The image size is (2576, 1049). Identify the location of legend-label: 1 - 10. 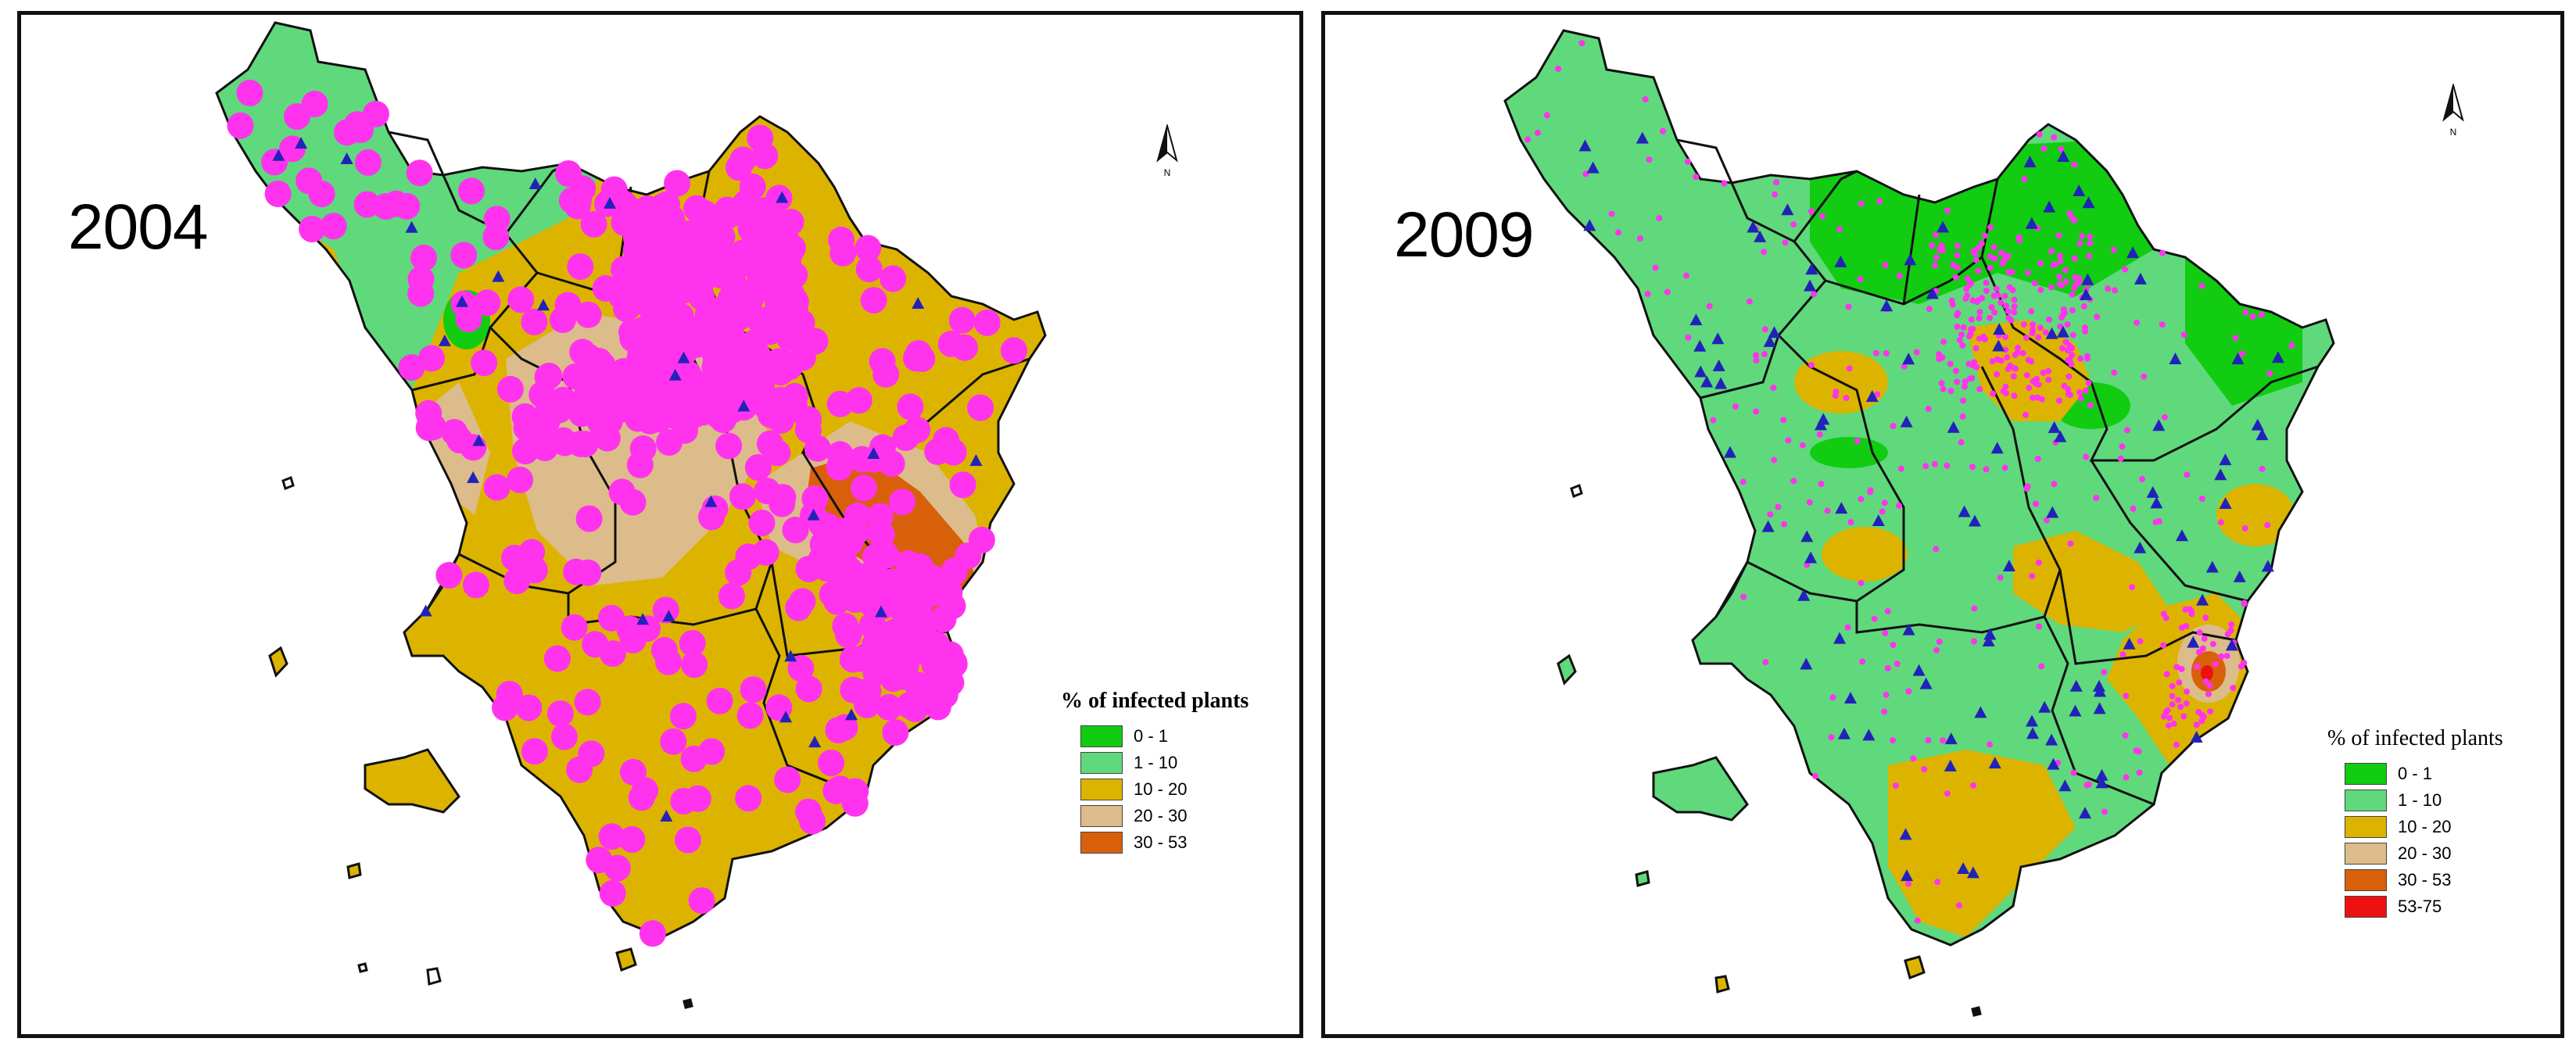
(2420, 800).